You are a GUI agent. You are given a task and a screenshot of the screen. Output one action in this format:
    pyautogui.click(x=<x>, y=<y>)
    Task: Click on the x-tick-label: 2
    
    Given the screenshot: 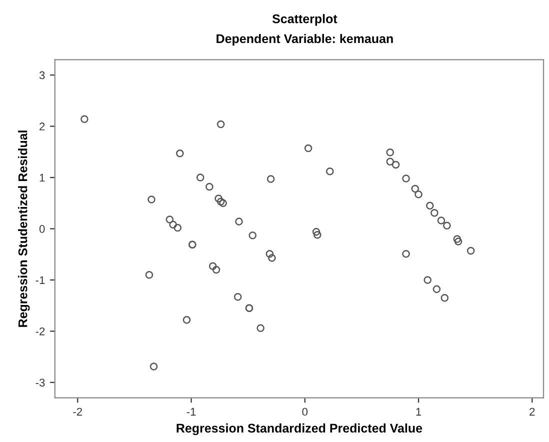 What is the action you would take?
    pyautogui.click(x=532, y=412)
    